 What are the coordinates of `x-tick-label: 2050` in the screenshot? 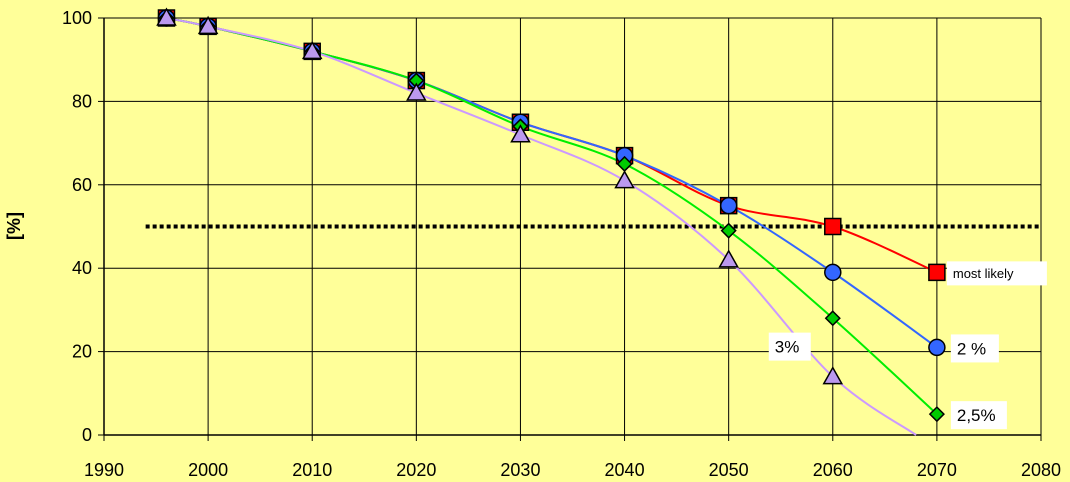 It's located at (729, 470).